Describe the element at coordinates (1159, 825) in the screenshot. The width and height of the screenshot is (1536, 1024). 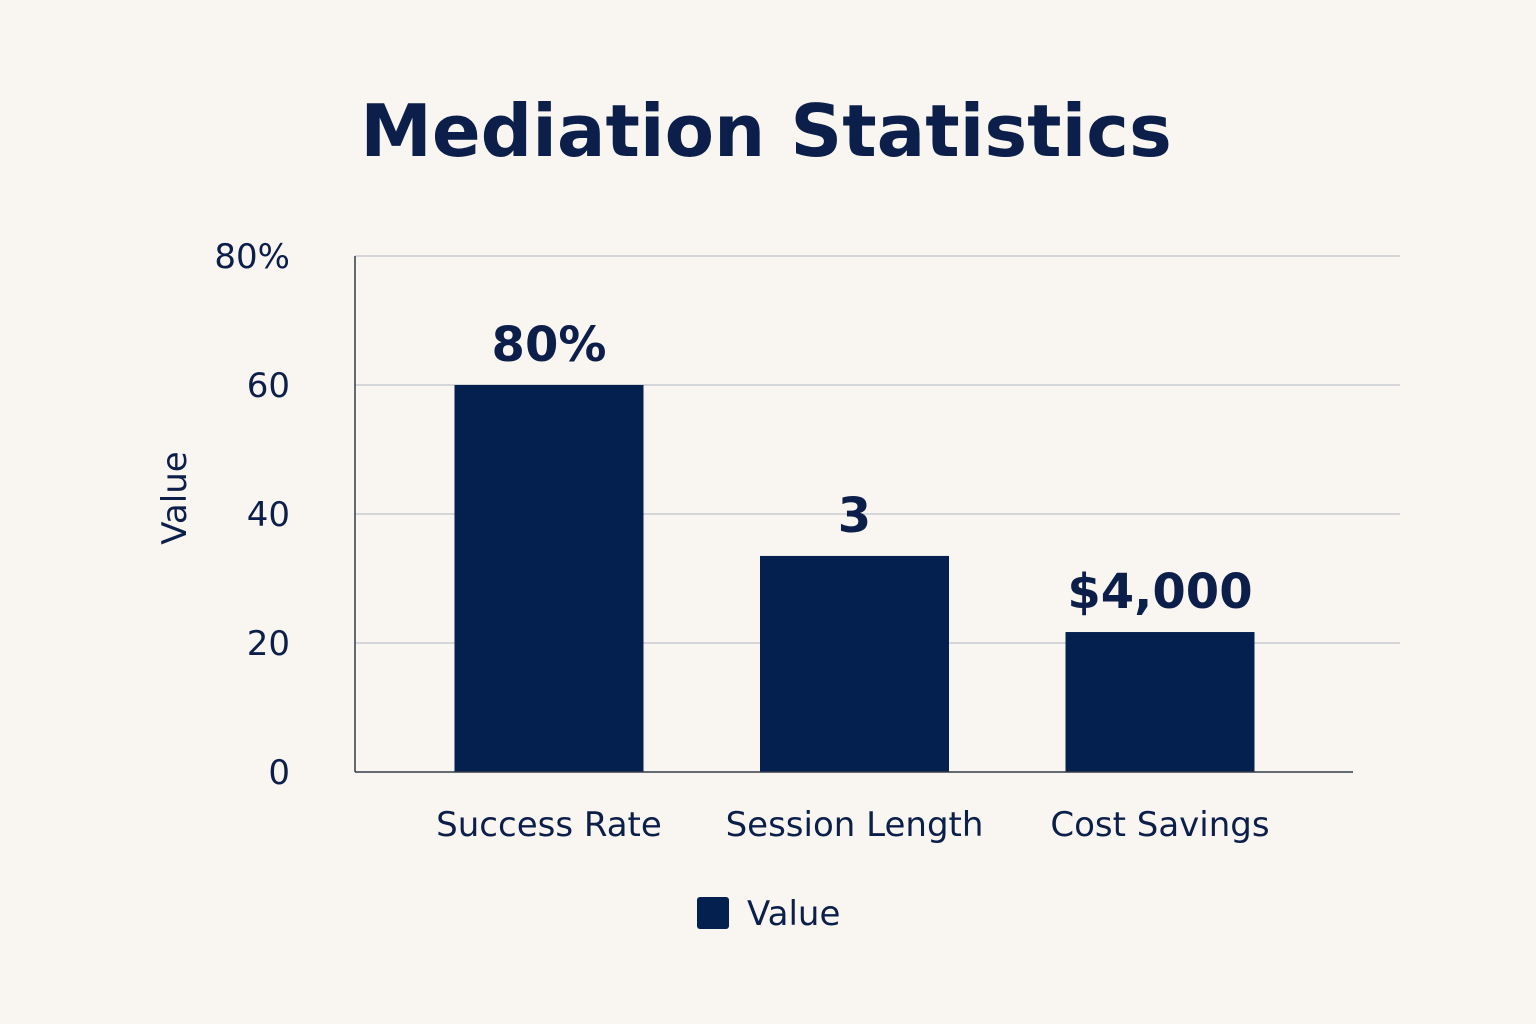
I see `x-category-label: Cost Savings` at that location.